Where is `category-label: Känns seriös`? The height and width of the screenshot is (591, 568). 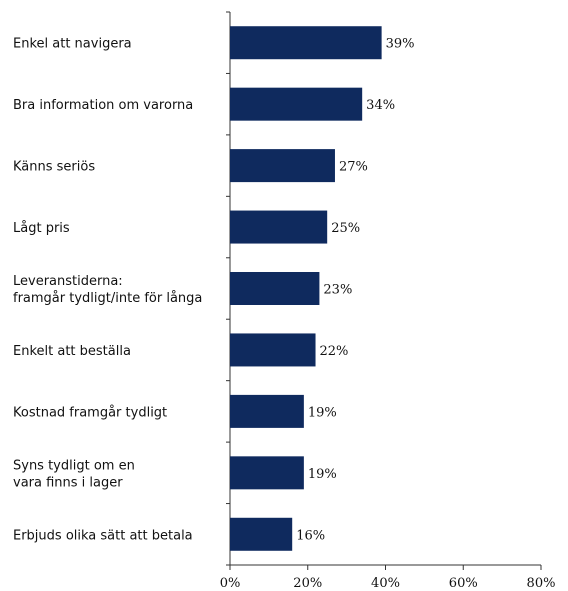 category-label: Känns seriös is located at coordinates (54, 167).